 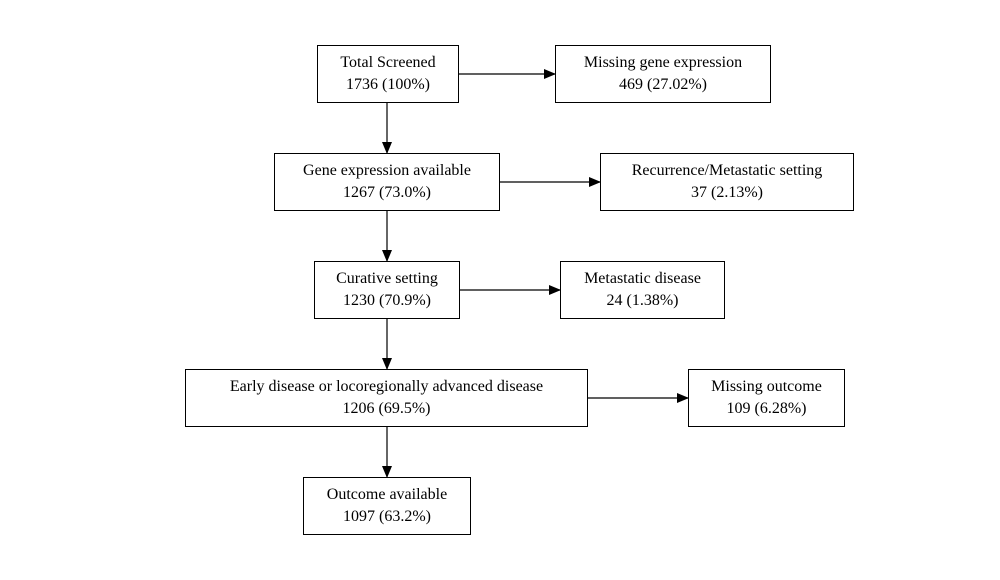 I want to click on node-gene-expression-available: Gene expression available 1267 (73.0%), so click(x=387, y=182).